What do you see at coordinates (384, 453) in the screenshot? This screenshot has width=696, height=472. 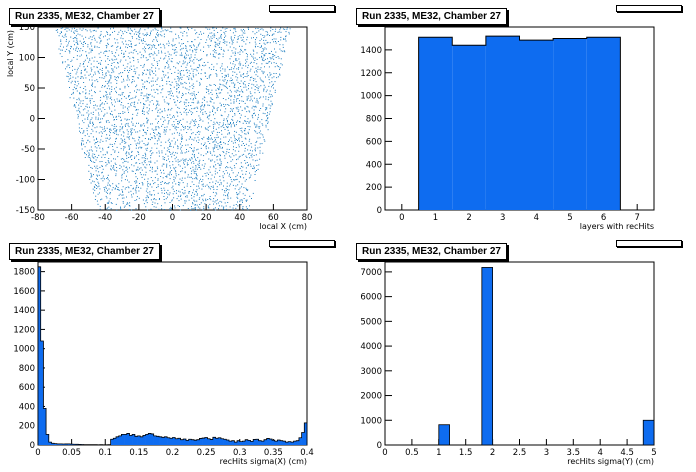 I see `x-tick-label: 0` at bounding box center [384, 453].